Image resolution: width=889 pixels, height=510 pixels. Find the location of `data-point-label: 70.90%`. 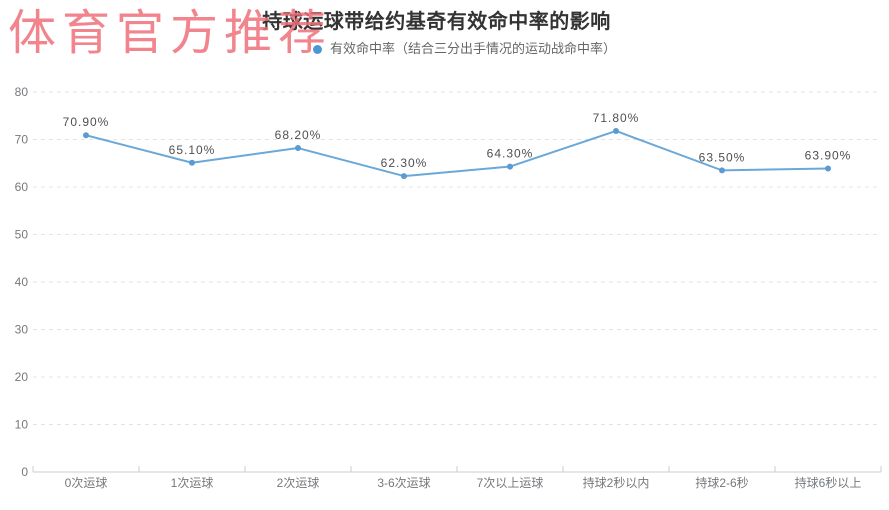

data-point-label: 70.90% is located at coordinates (86, 122).